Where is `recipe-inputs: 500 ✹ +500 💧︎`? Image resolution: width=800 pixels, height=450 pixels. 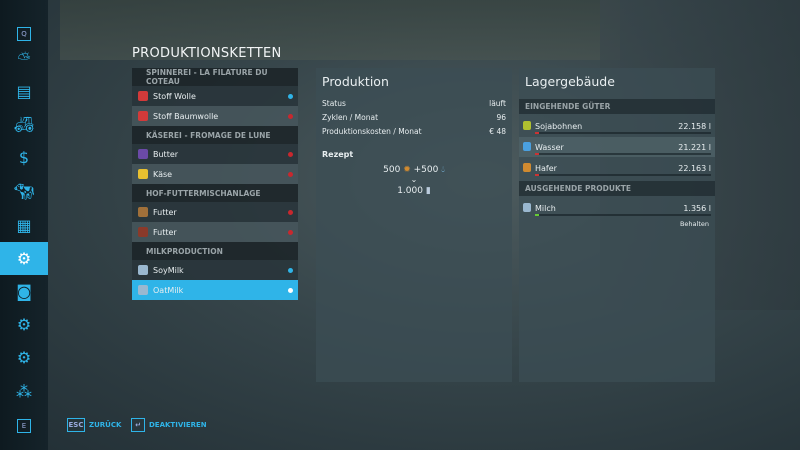 recipe-inputs: 500 ✹ +500 💧︎ is located at coordinates (414, 170).